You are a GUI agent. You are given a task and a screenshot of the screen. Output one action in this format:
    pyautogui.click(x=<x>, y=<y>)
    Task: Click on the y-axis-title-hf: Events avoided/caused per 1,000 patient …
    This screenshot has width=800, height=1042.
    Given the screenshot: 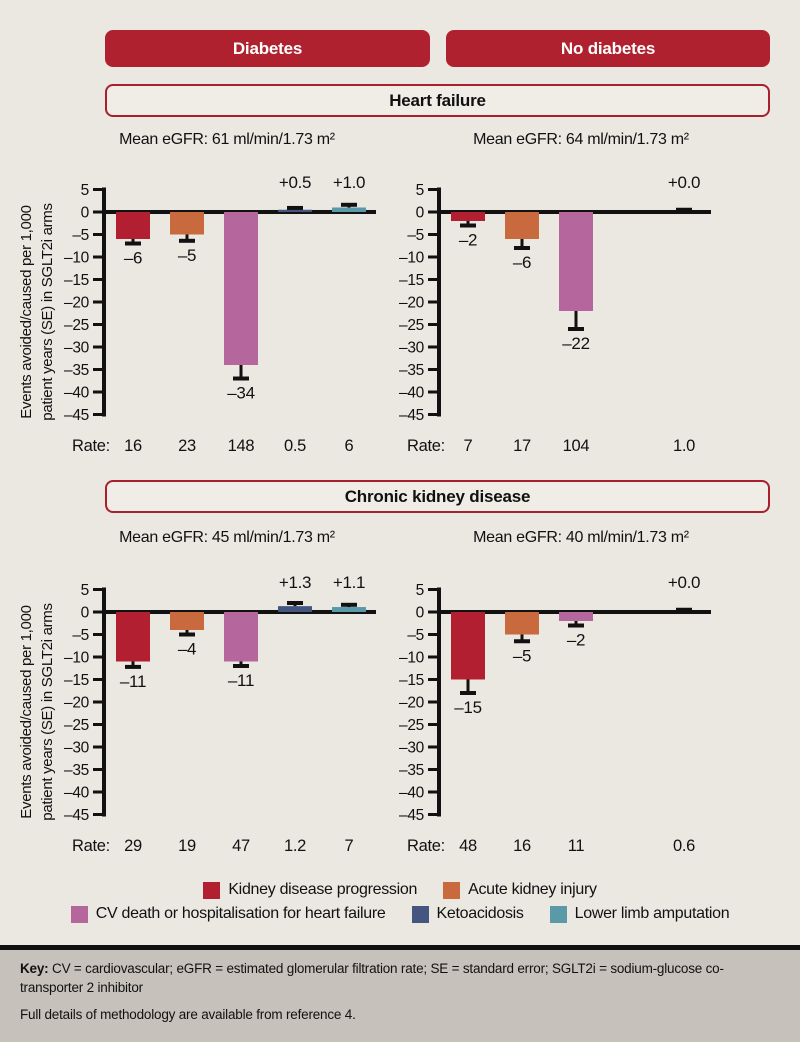 What is the action you would take?
    pyautogui.click(x=39, y=312)
    